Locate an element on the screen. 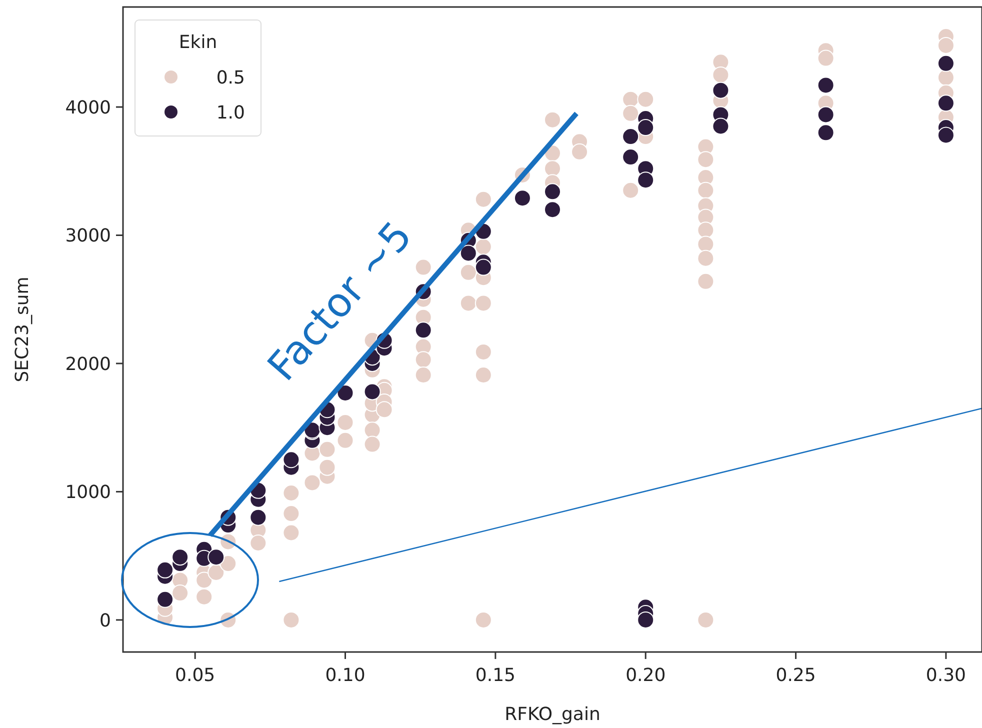  y-axis-title: SEC23_sum is located at coordinates (22, 329).